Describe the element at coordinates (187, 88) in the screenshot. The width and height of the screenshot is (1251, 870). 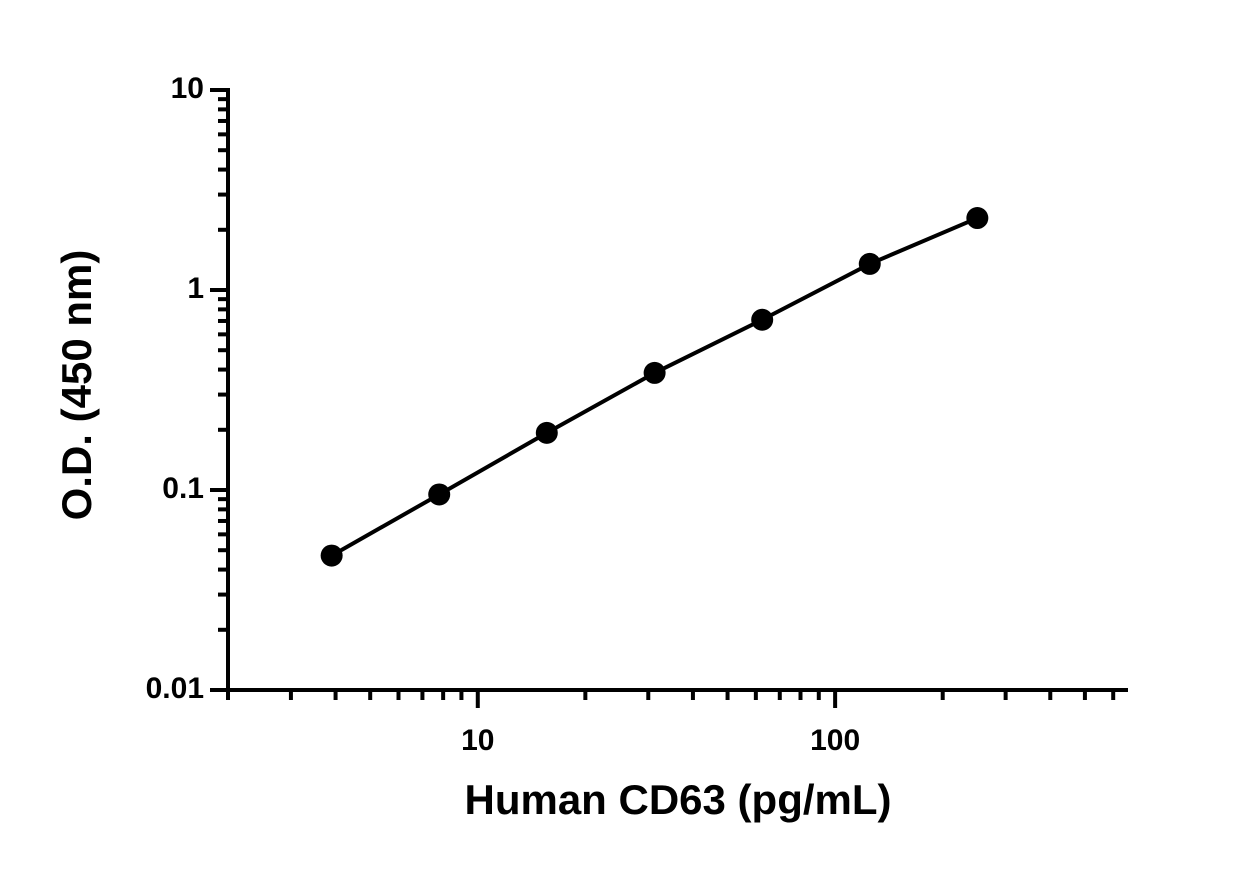
I see `y-tick-label: 10` at that location.